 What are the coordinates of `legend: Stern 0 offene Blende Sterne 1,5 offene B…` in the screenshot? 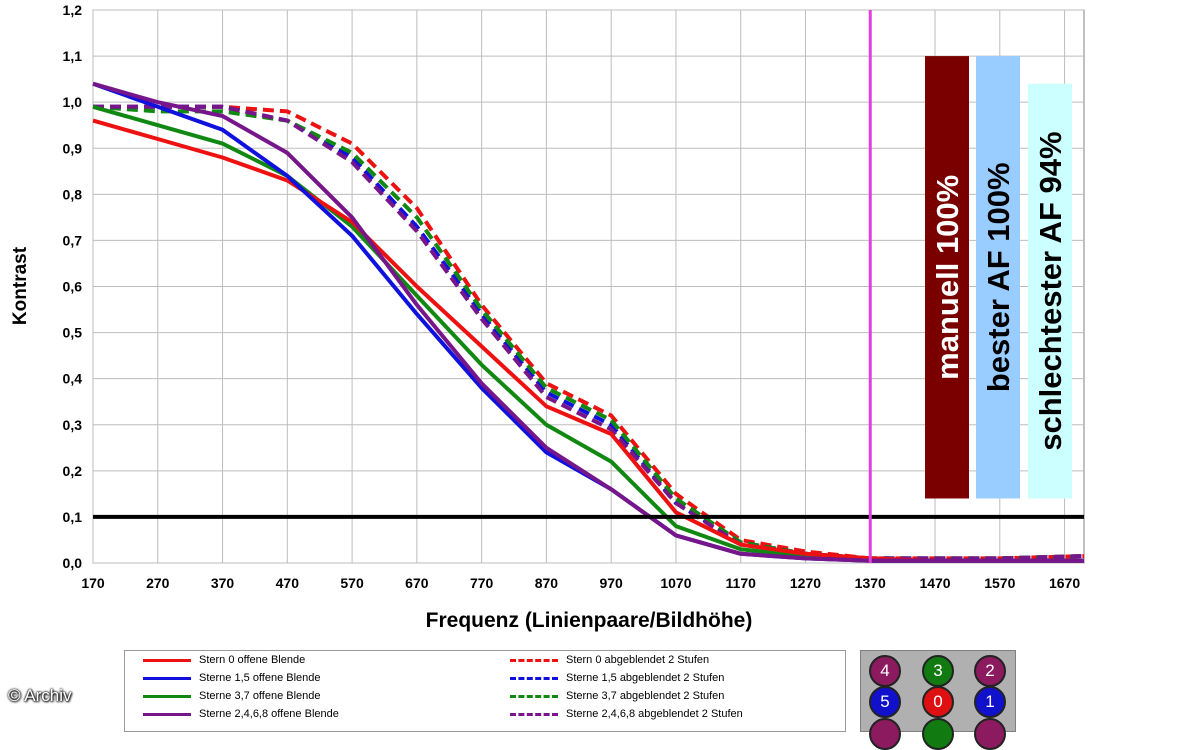 It's located at (485, 691).